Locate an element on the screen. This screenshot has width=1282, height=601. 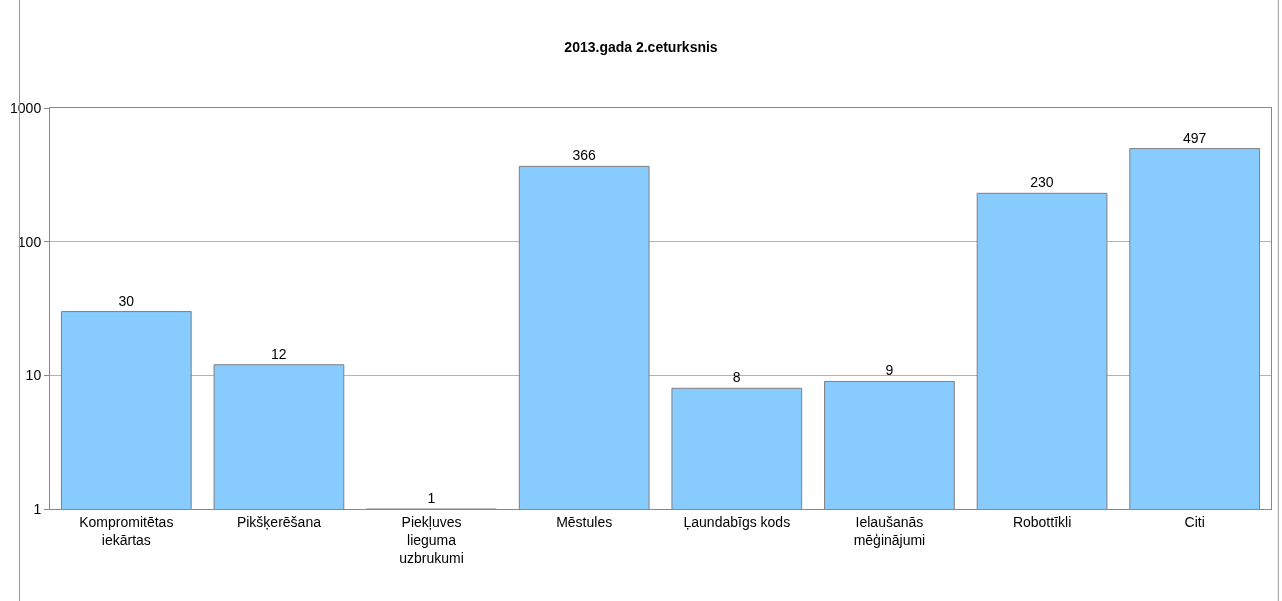
y-tick-label: 10 is located at coordinates (33, 375).